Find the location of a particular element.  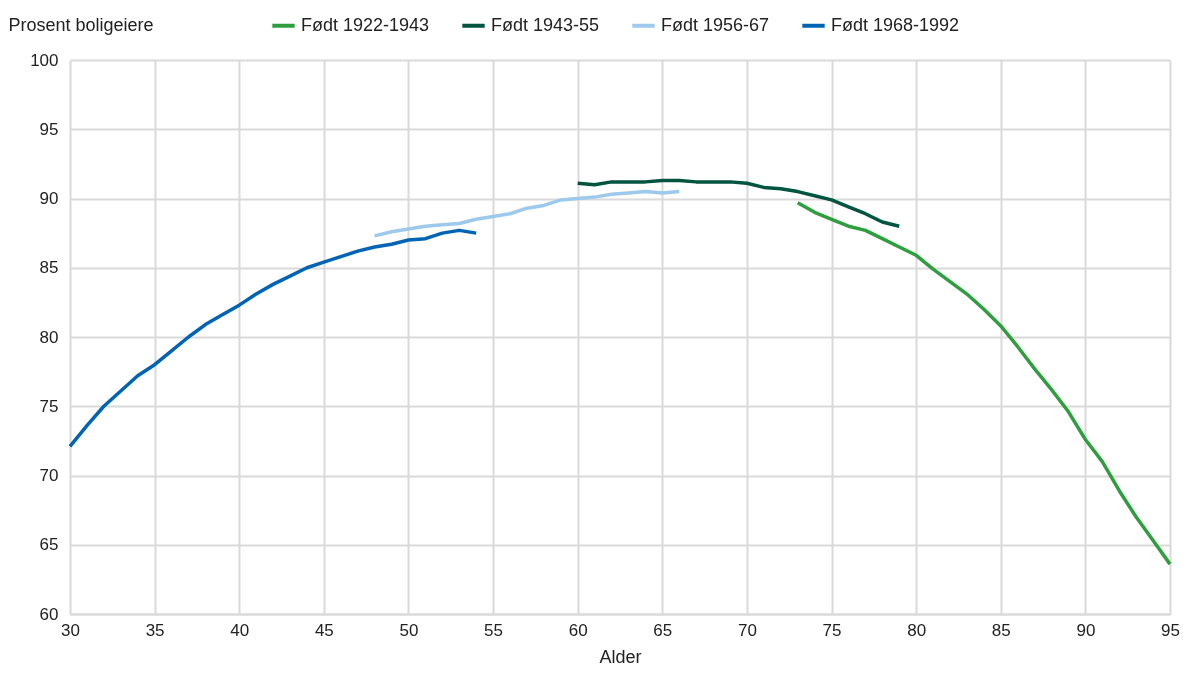

x-tick-label: 80 is located at coordinates (917, 630).